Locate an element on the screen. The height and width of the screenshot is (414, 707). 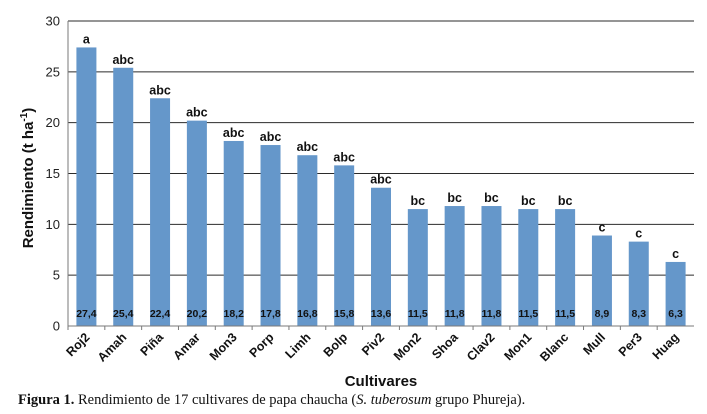
x-tick-label: Roj2 is located at coordinates (77, 344).